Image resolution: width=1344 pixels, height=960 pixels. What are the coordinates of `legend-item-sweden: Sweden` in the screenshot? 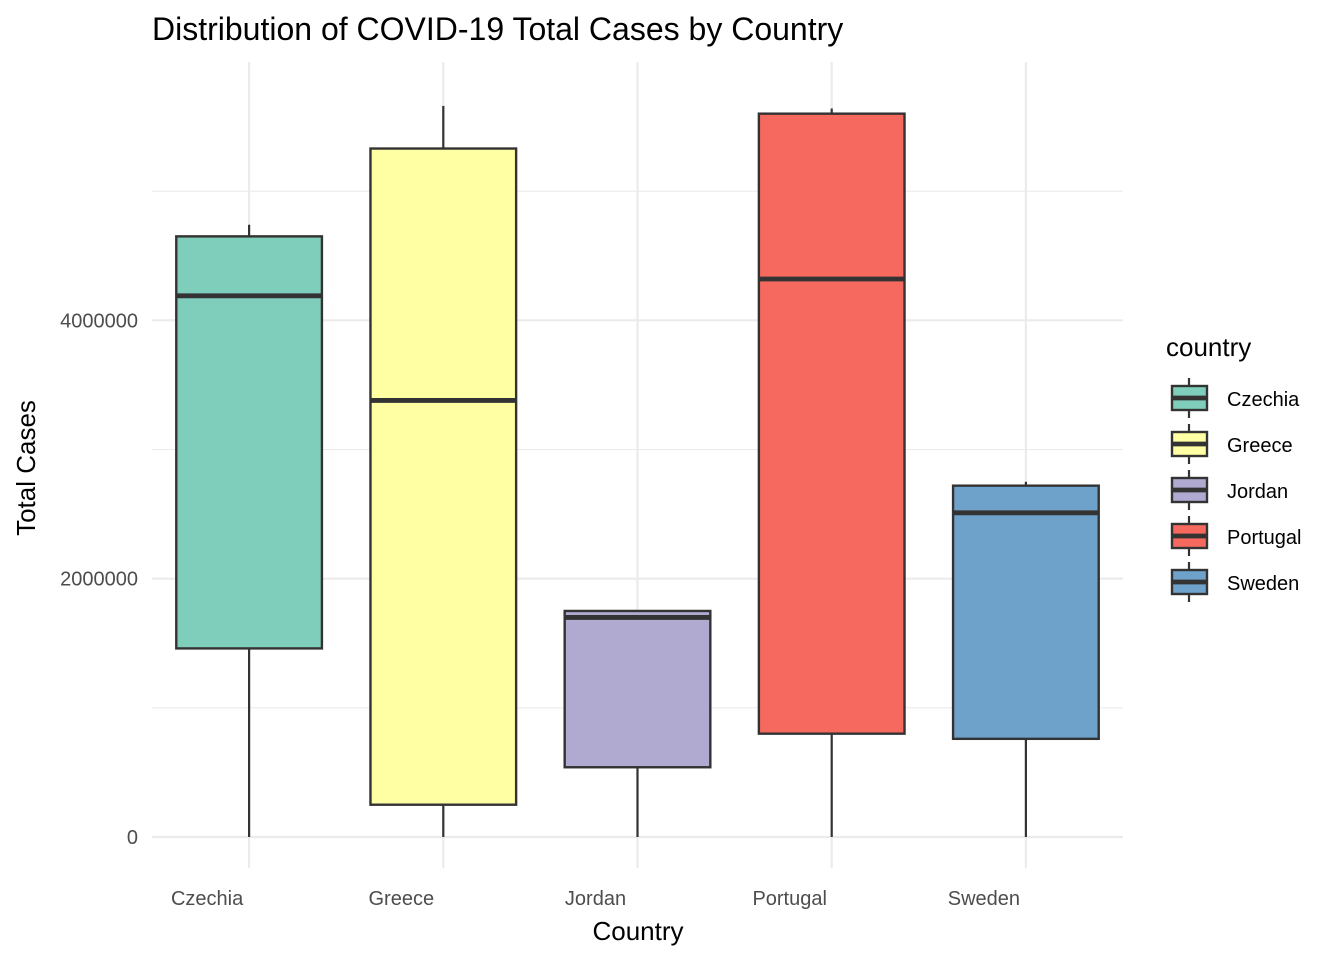 It's located at (1234, 582).